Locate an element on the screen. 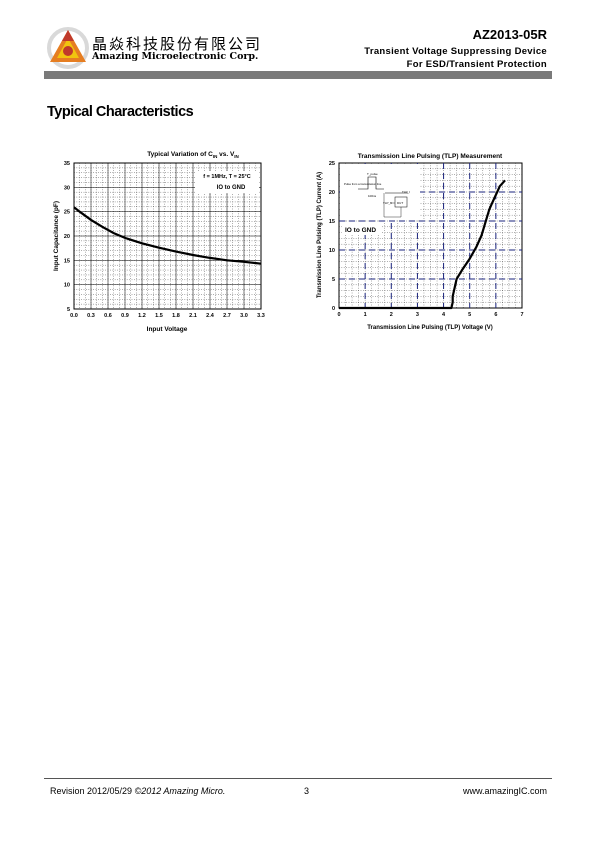 Image resolution: width=595 pixels, height=842 pixels. chart1-xtick-label: 1.2 is located at coordinates (142, 316).